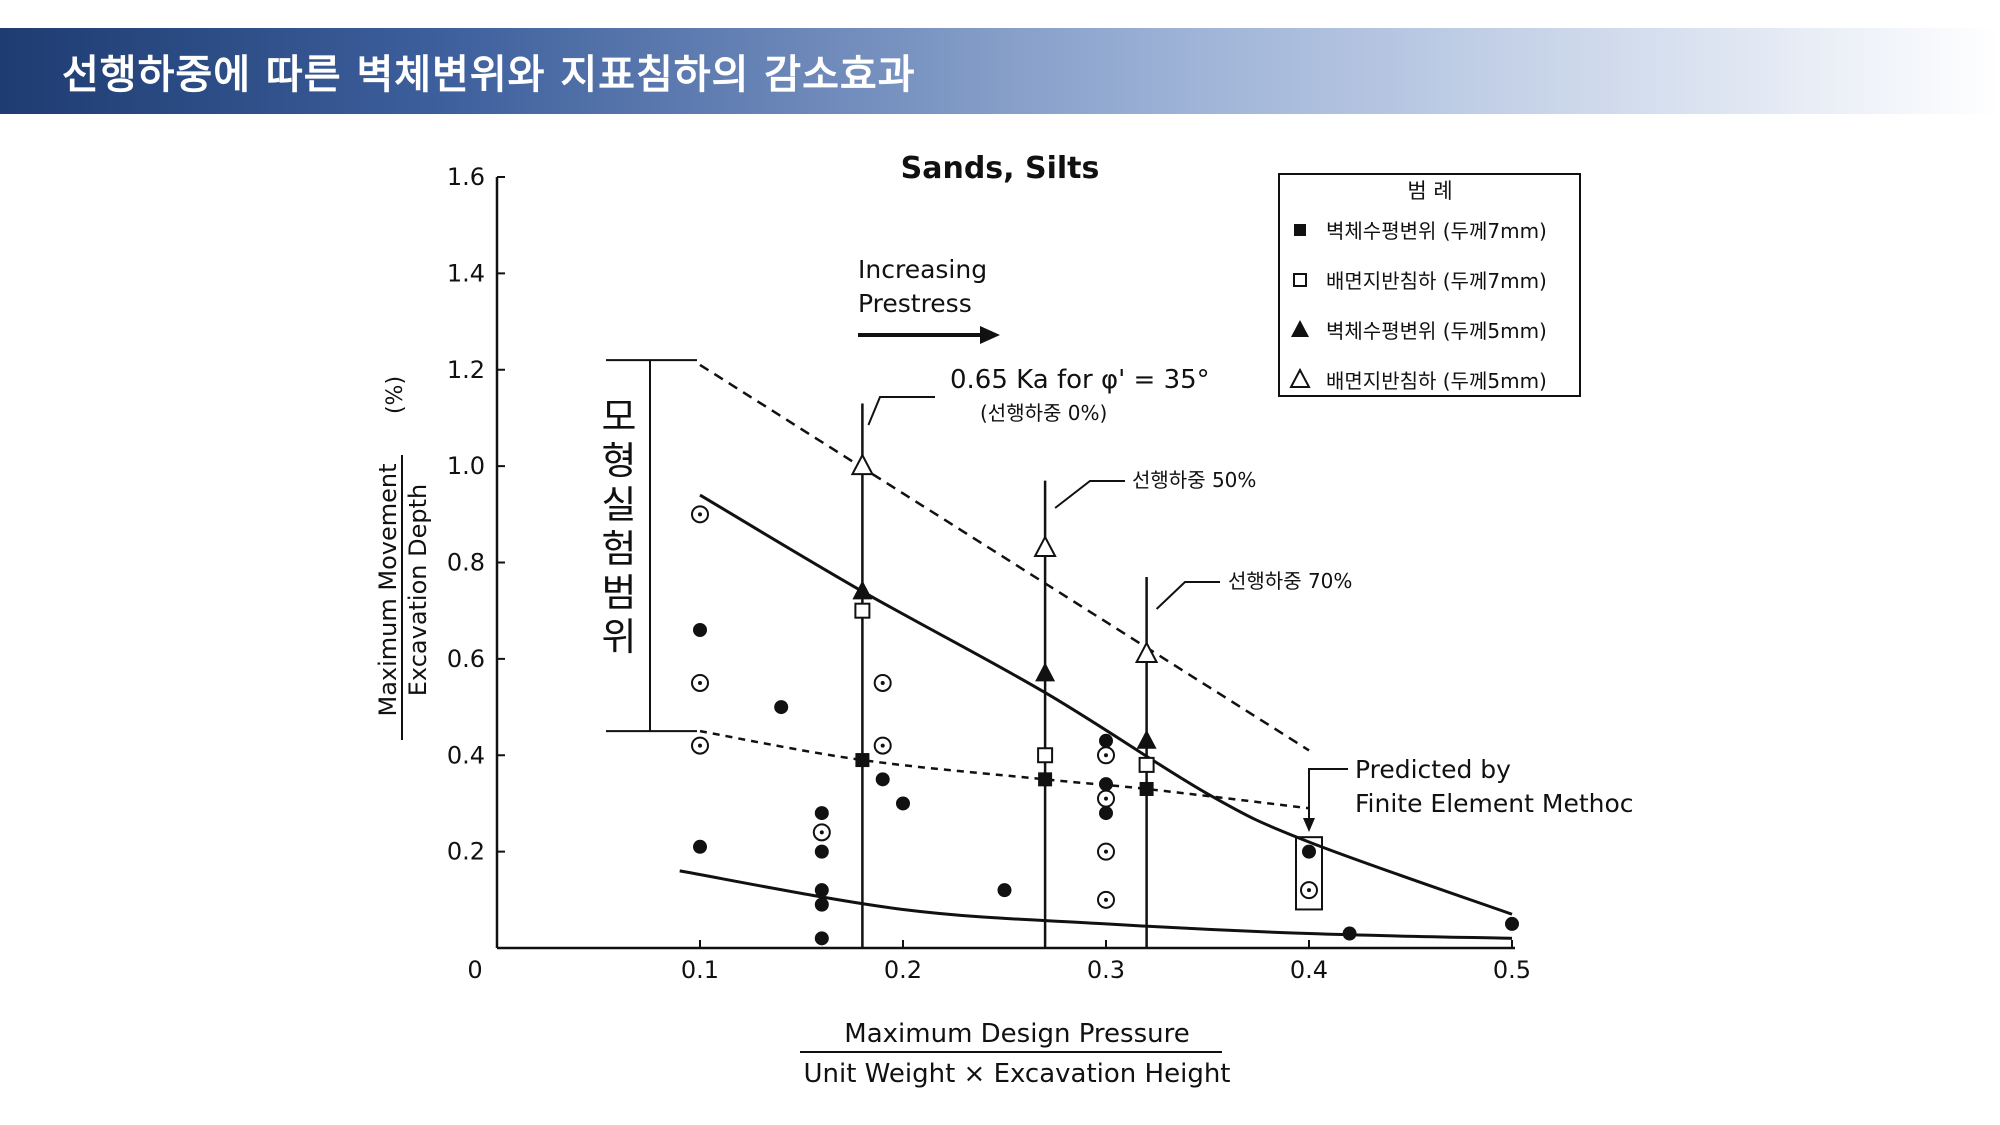 This screenshot has width=2000, height=1125. What do you see at coordinates (915, 303) in the screenshot?
I see `prestress-label: Prestress` at bounding box center [915, 303].